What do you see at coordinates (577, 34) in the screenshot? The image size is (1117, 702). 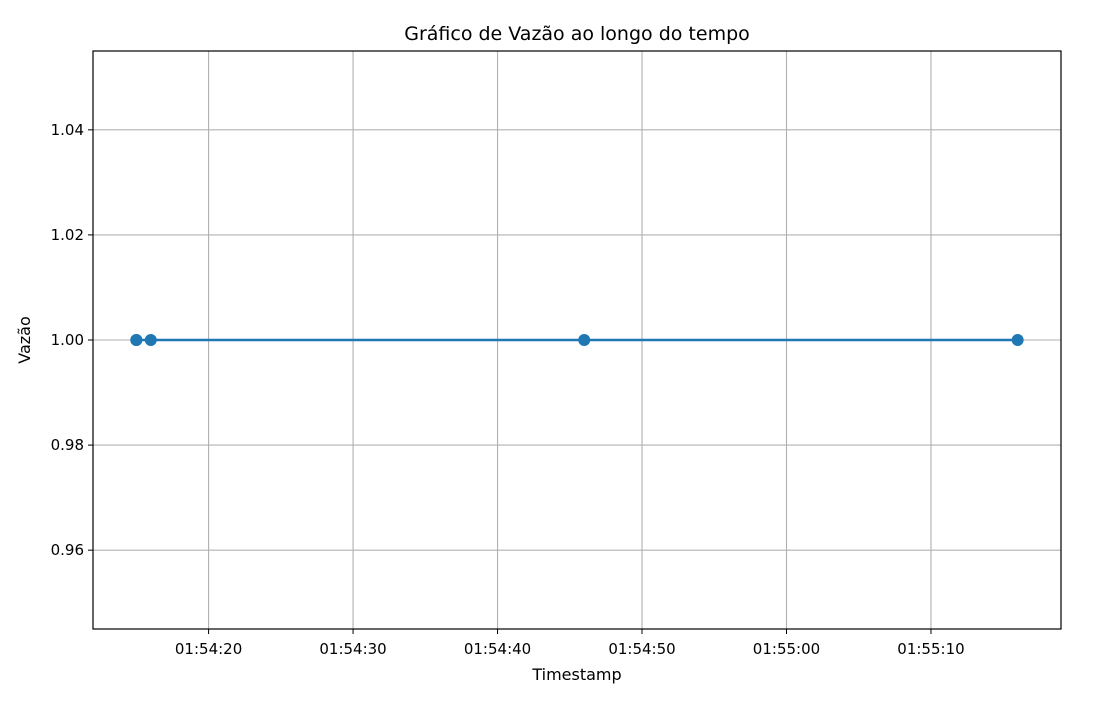 I see `chart-title: Gráfico de Vazão ao longo do tempo` at bounding box center [577, 34].